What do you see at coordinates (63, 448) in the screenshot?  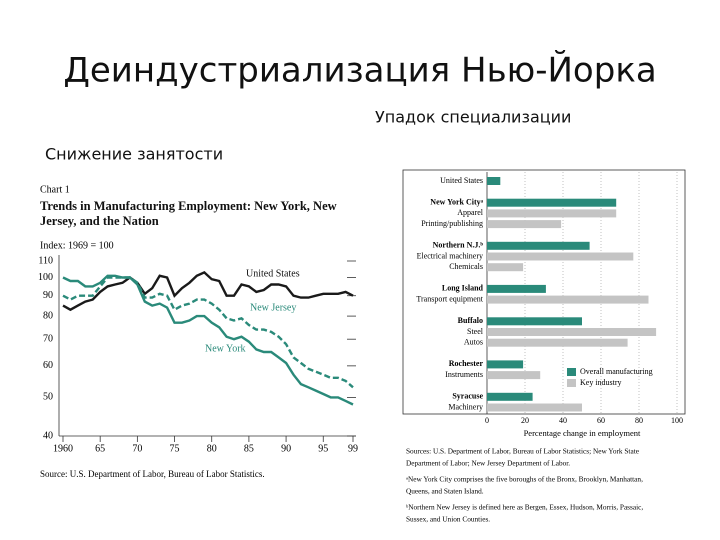 I see `x-tick-label: 1960` at bounding box center [63, 448].